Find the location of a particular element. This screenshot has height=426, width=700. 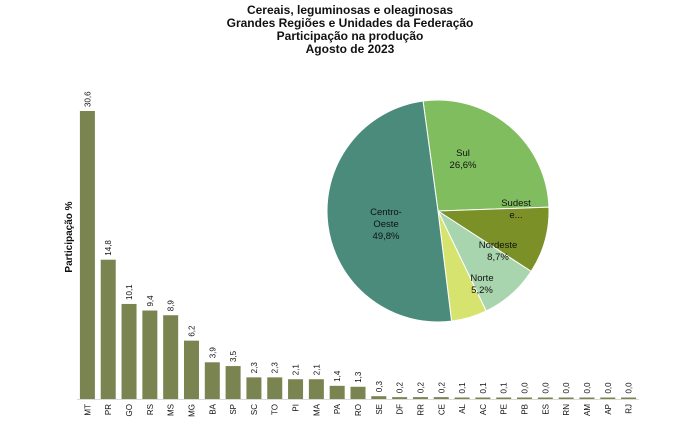

y-axis-label: Participação % is located at coordinates (69, 236).